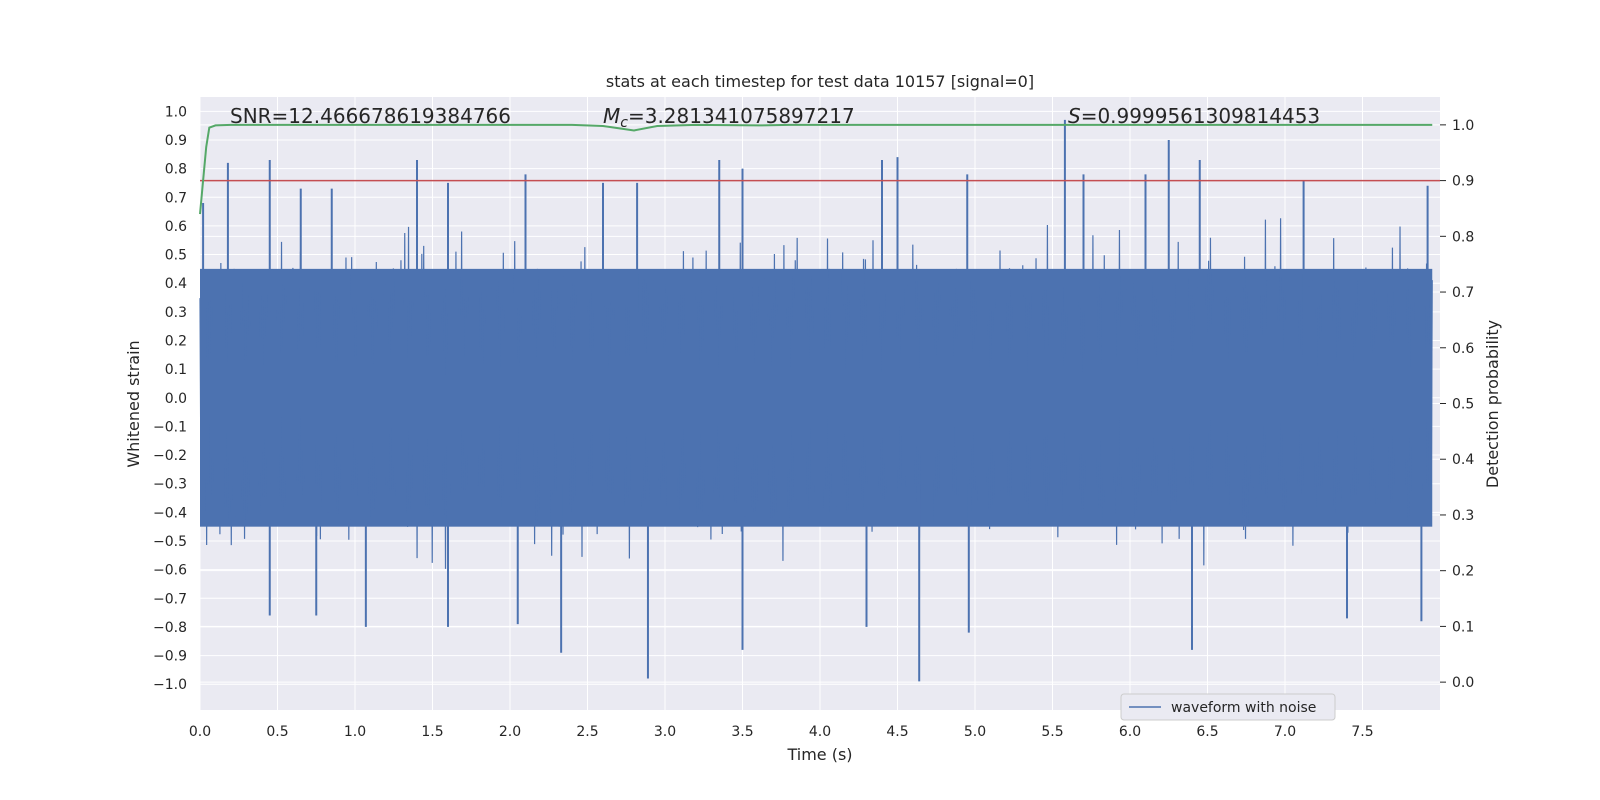  What do you see at coordinates (1463, 237) in the screenshot?
I see `y-right-tick-label: 0.8` at bounding box center [1463, 237].